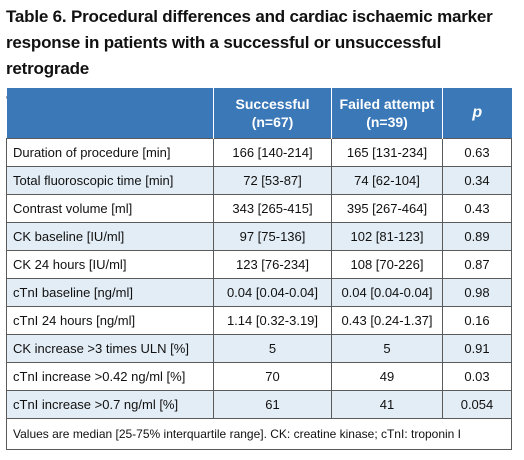 This screenshot has height=460, width=524. Describe the element at coordinates (272, 292) in the screenshot. I see `cell-successful: 0.04 [0.04-0.04]` at that location.